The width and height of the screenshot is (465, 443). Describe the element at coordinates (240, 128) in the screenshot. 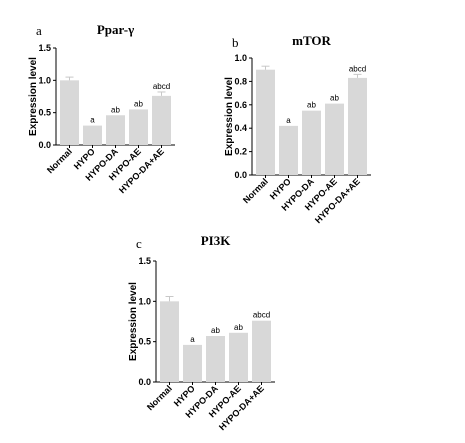

I see `y-tick-label: 0.4` at that location.